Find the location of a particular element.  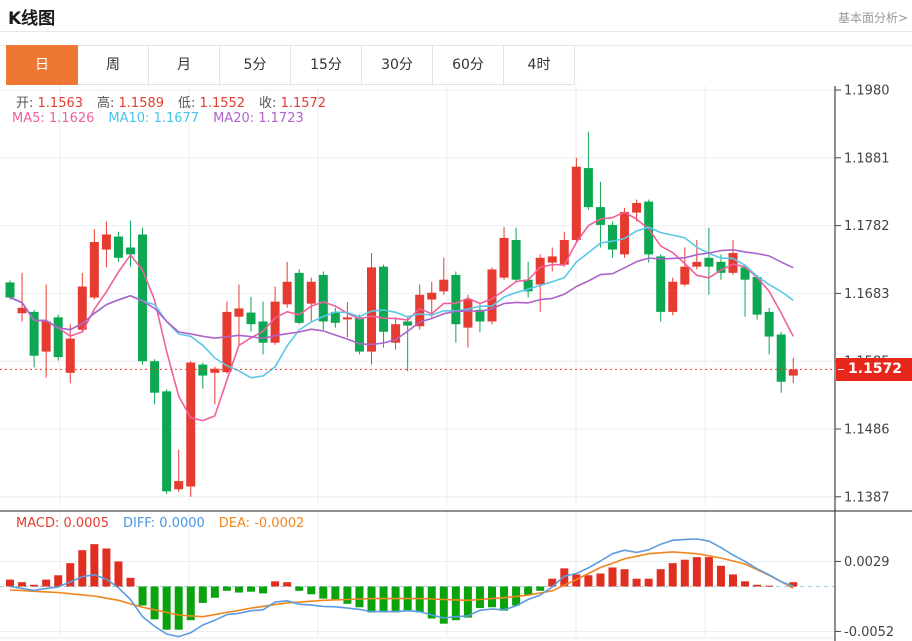

fundamental-analysis-link: 基本面分析> is located at coordinates (872, 18).